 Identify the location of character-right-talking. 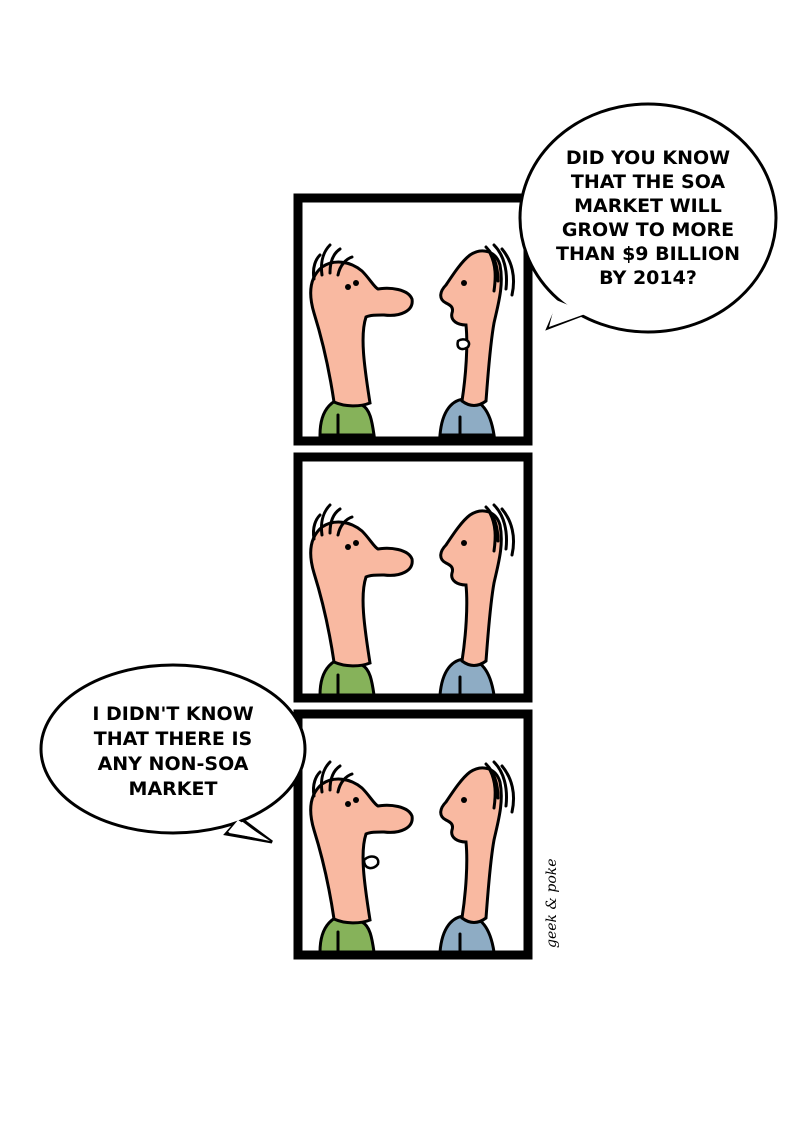
(477, 340).